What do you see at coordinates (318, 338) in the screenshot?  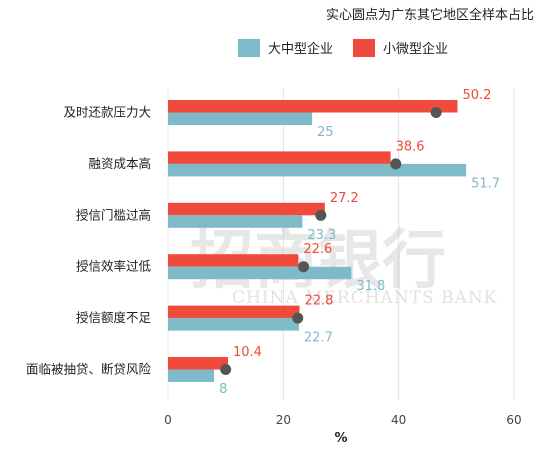 I see `value-label-large: 22.7` at bounding box center [318, 338].